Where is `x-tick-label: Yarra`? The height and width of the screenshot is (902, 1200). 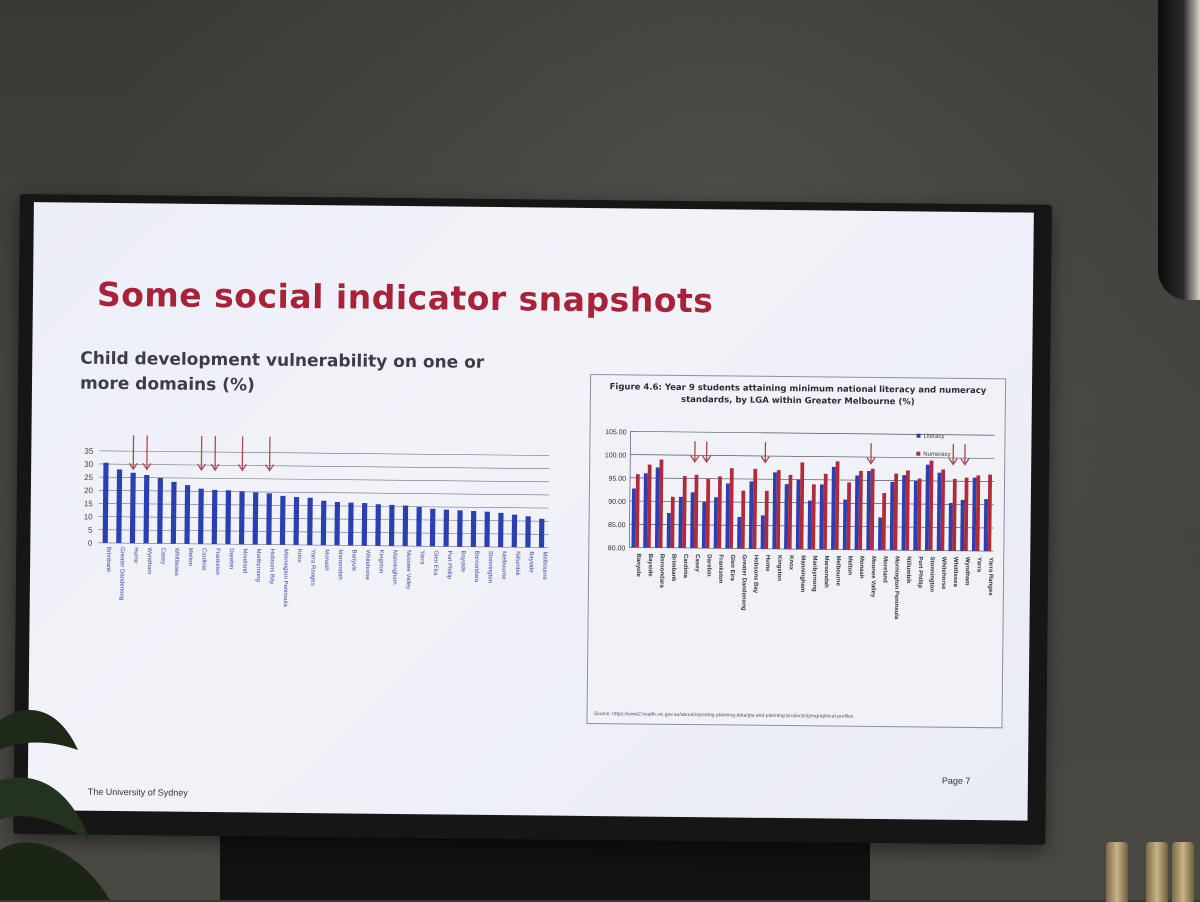
x-tick-label: Yarra is located at coordinates (978, 565).